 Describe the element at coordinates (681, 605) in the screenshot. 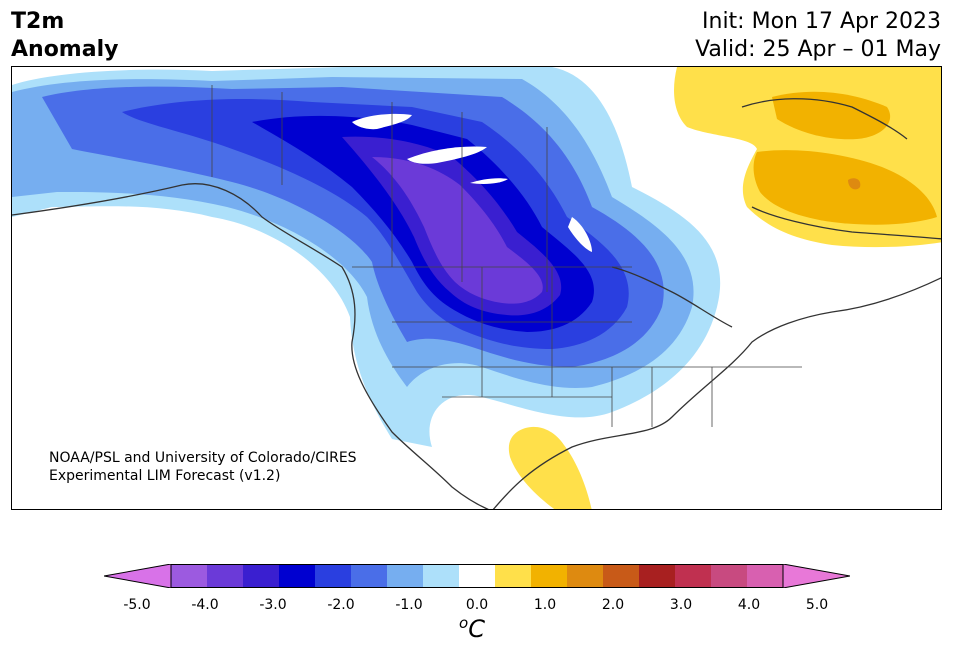

I see `colorbar-tick-label: 3.0` at that location.